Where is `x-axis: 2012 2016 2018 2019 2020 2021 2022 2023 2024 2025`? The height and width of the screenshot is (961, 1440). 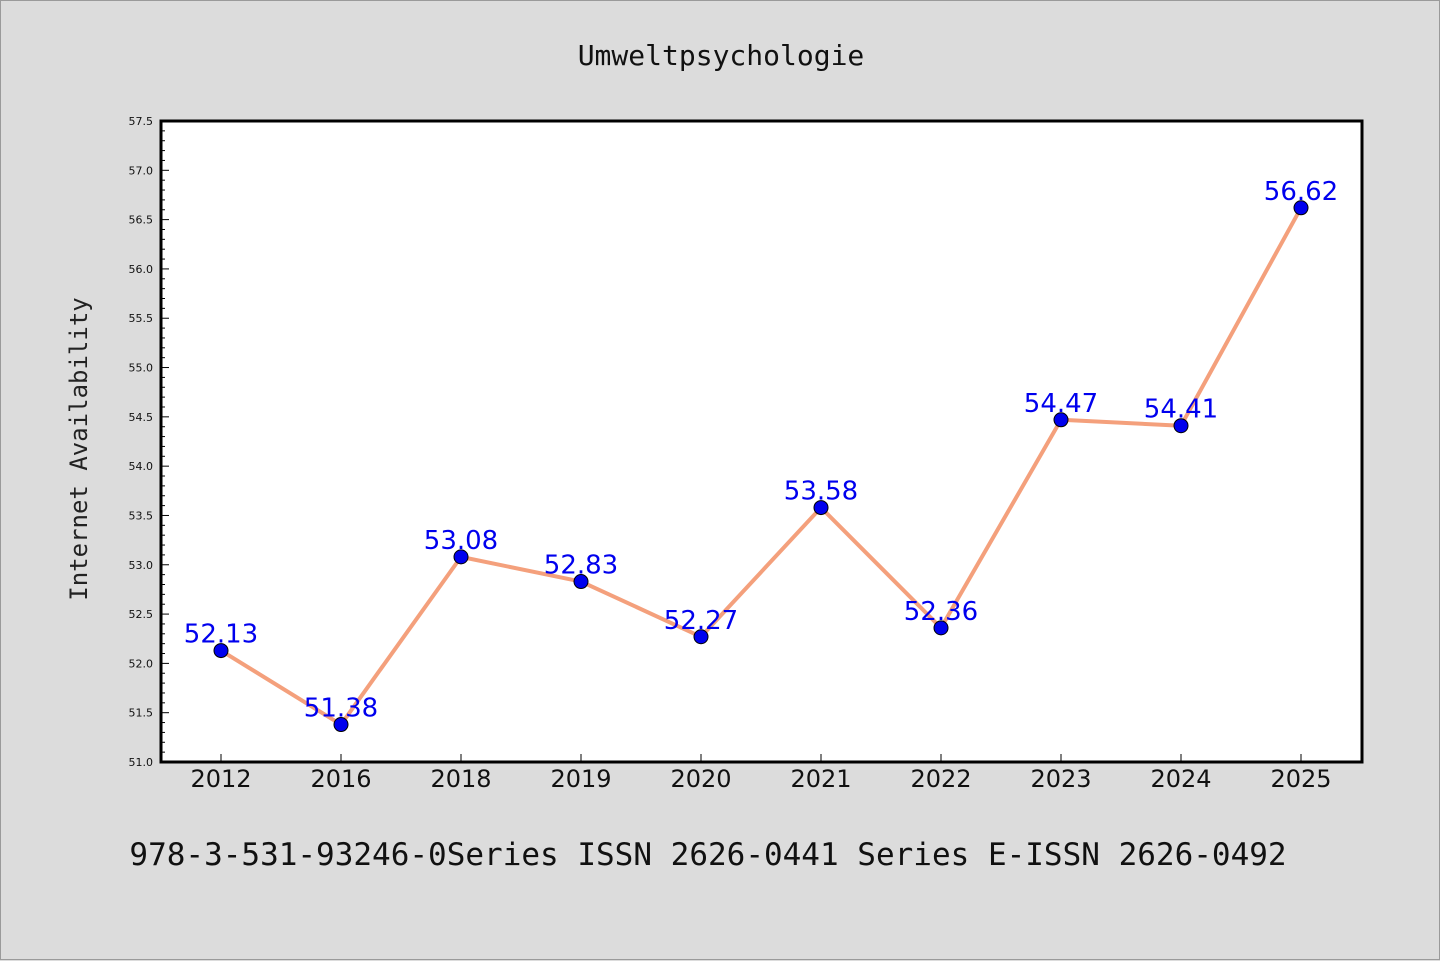
x-axis: 2012 2016 2018 2019 2020 2021 2022 2023 2024 2025 is located at coordinates (761, 773).